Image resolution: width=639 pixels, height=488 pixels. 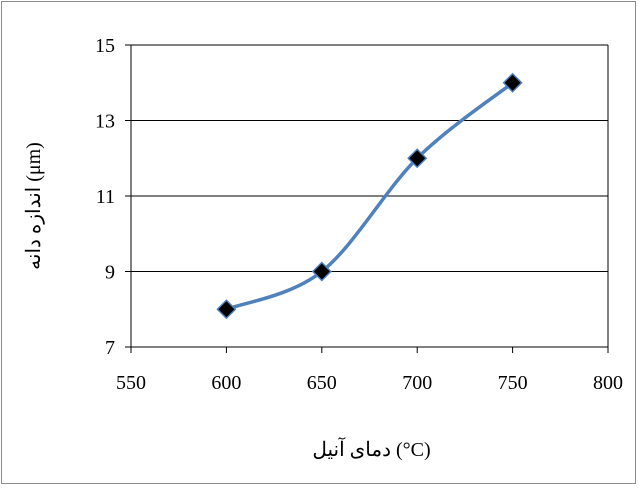 What do you see at coordinates (110, 348) in the screenshot?
I see `y-tick-label: 7` at bounding box center [110, 348].